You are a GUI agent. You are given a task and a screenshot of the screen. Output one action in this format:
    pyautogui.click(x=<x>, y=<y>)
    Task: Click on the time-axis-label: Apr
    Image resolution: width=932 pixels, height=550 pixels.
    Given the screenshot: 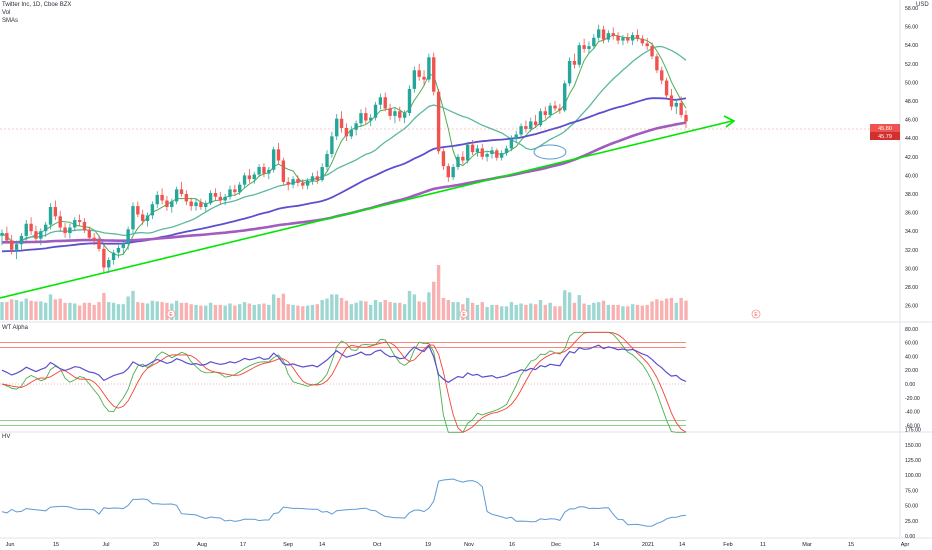 What is the action you would take?
    pyautogui.click(x=905, y=545)
    